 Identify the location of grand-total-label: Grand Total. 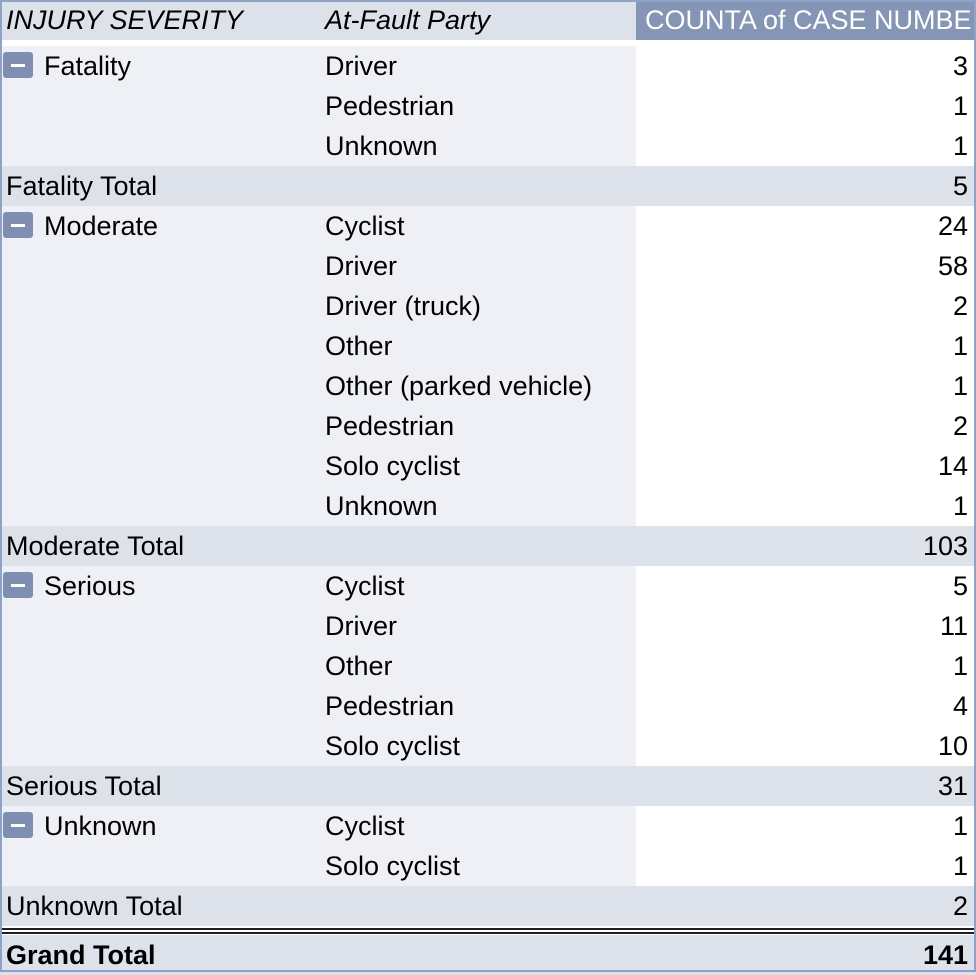
(318, 955).